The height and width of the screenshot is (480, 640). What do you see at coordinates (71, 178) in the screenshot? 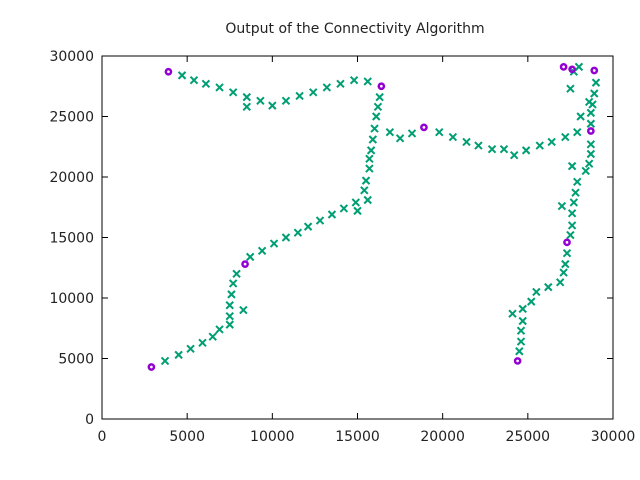
I see `y-tick-label: 20000` at bounding box center [71, 178].